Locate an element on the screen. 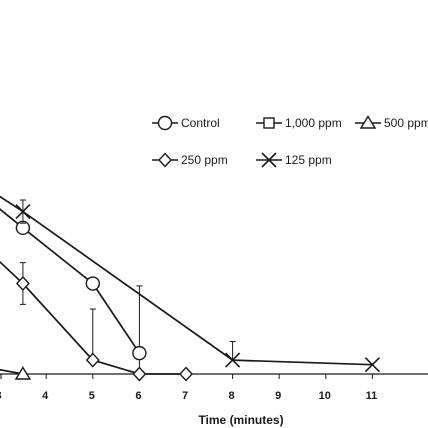 The height and width of the screenshot is (428, 428). legend-marker-125-ppm is located at coordinates (269, 160).